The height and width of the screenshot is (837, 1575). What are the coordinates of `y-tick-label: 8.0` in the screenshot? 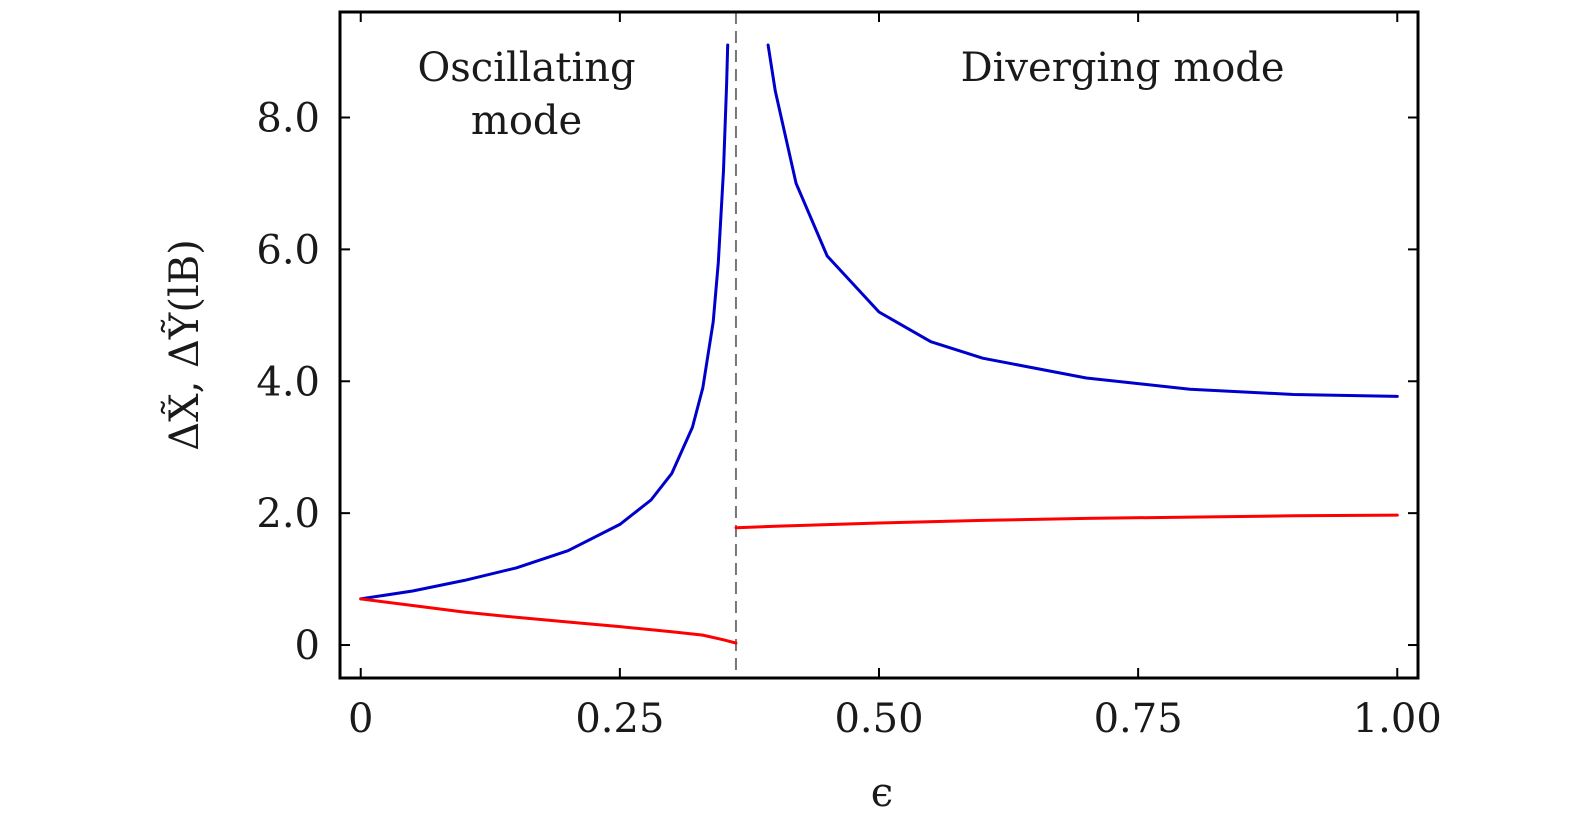 It's located at (288, 119).